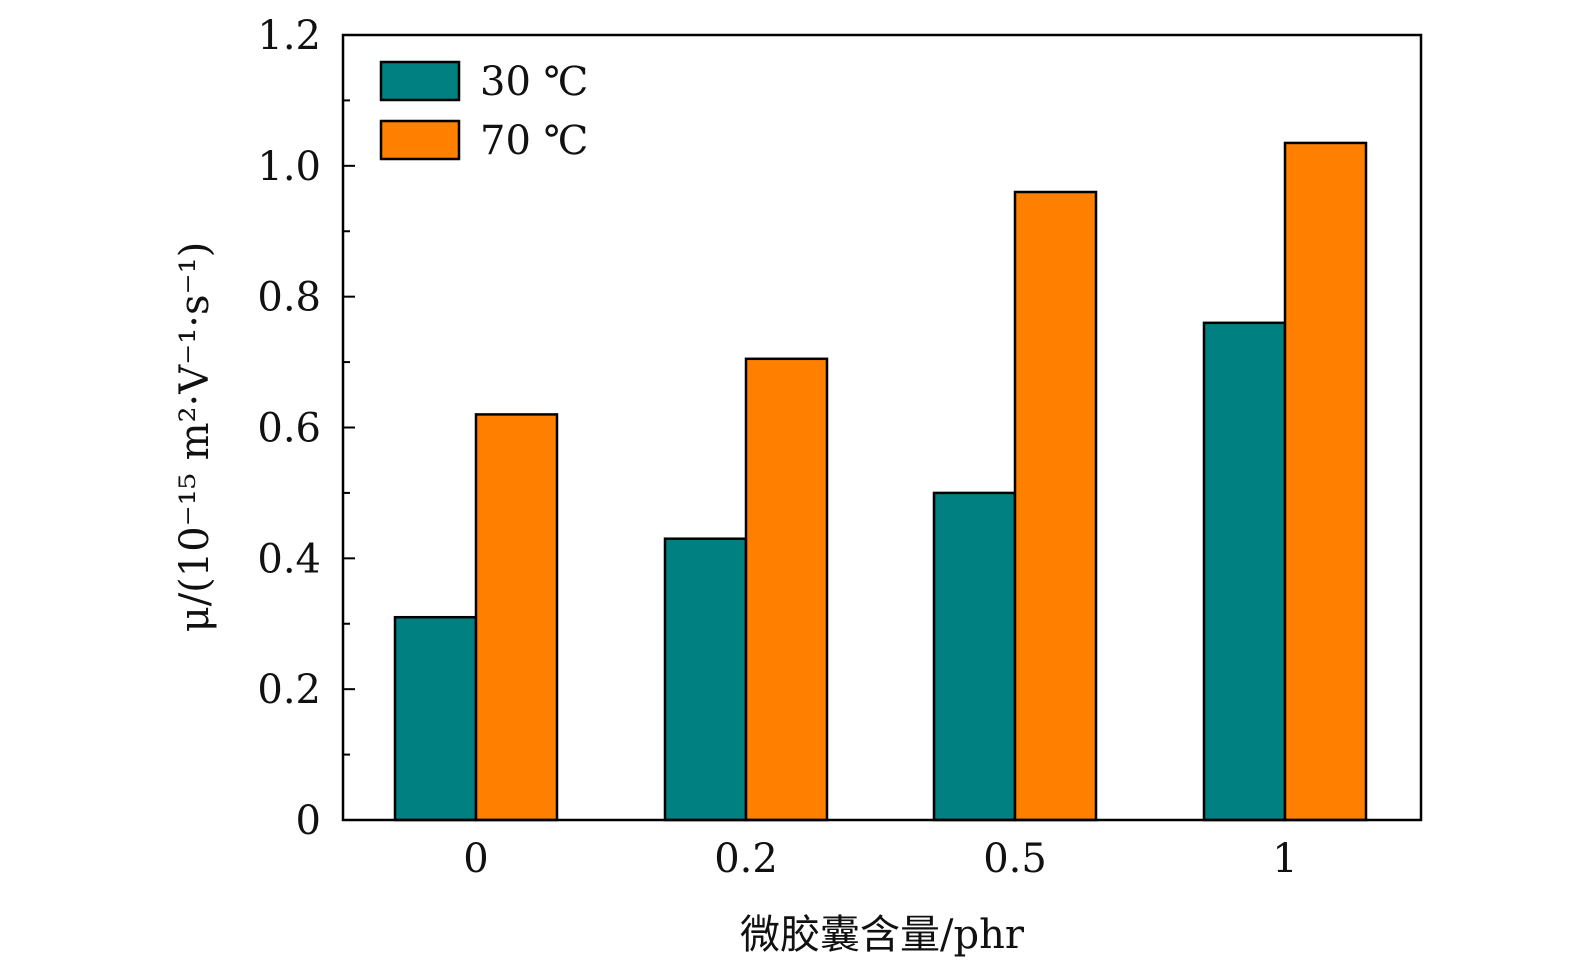 This screenshot has width=1575, height=974. I want to click on bar-70c-0.5, so click(1055, 506).